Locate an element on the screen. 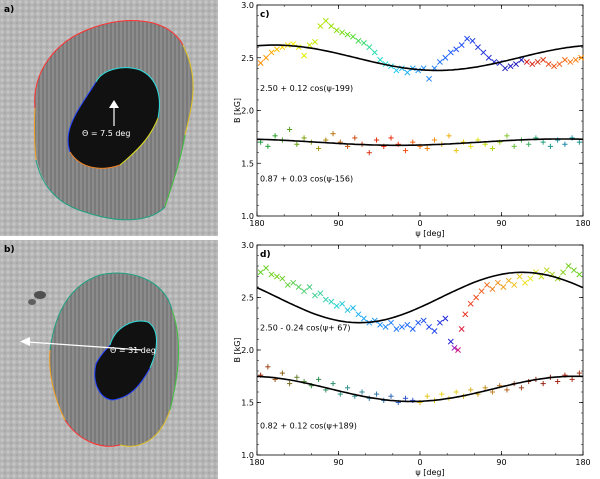  y-tick-label: 3.0 is located at coordinates (247, 245).